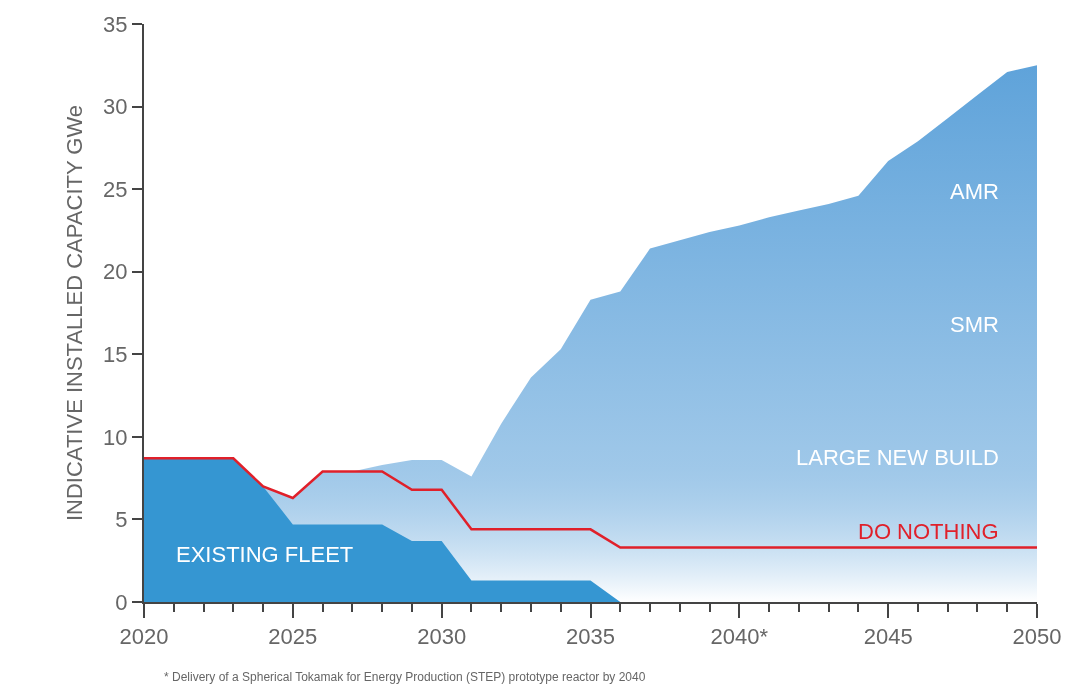  Describe the element at coordinates (115, 107) in the screenshot. I see `y-tick-label: 30` at that location.